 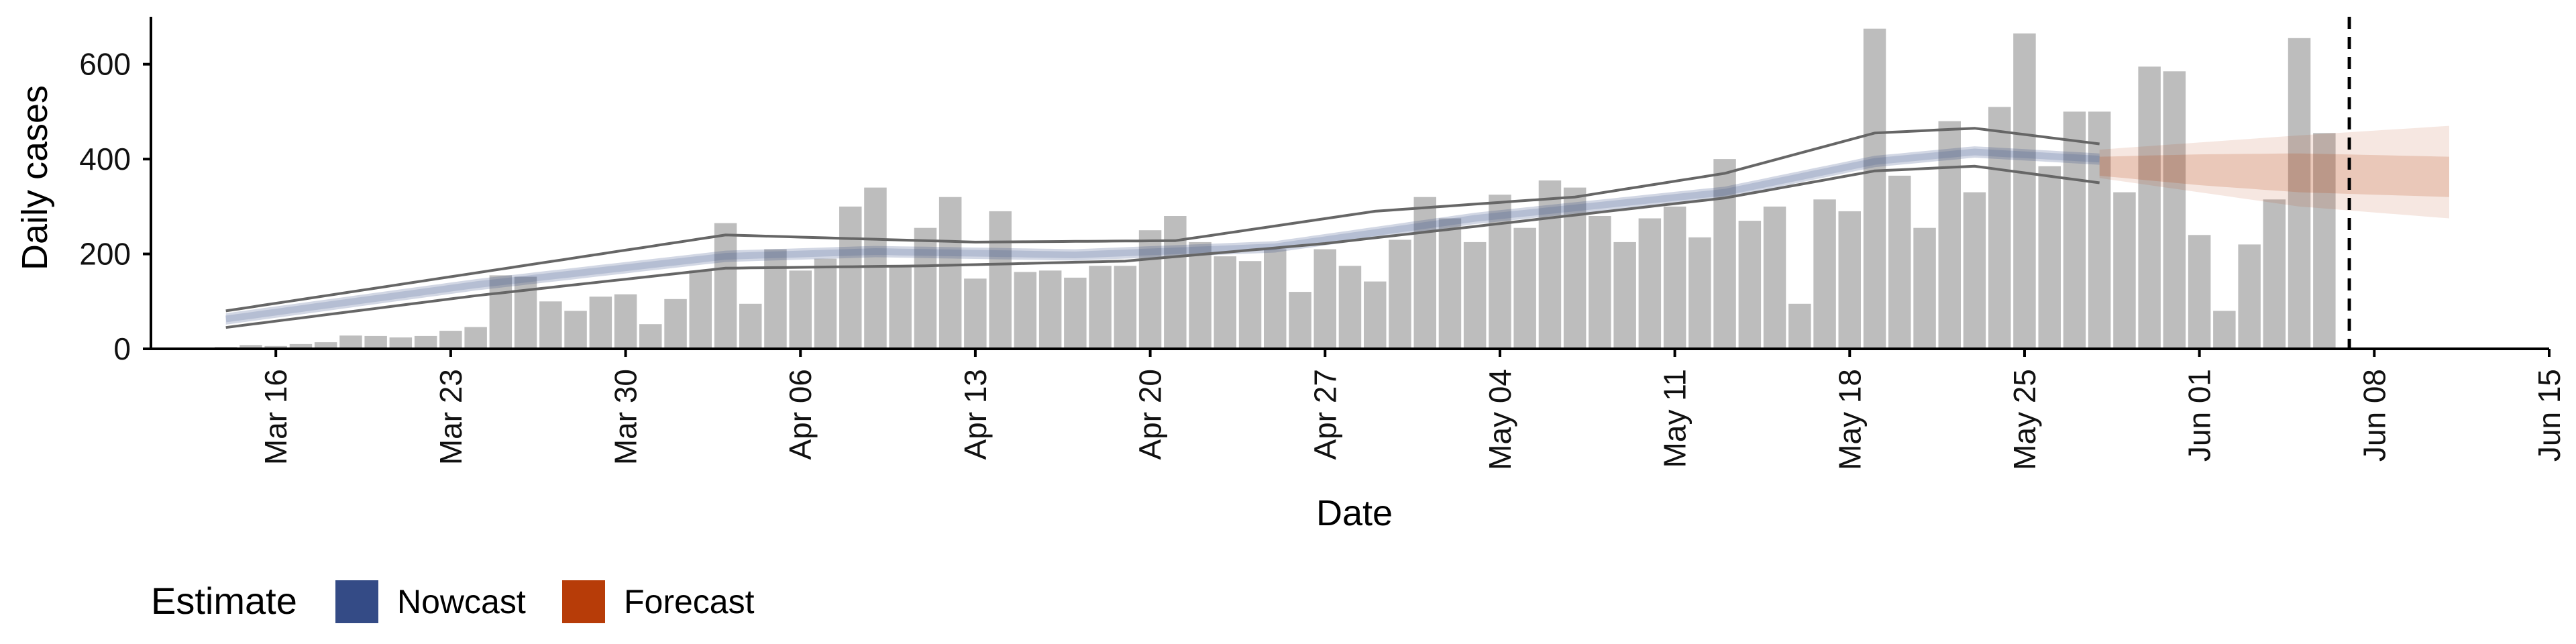 I want to click on x-tick-label: Mar 23, so click(x=450, y=417).